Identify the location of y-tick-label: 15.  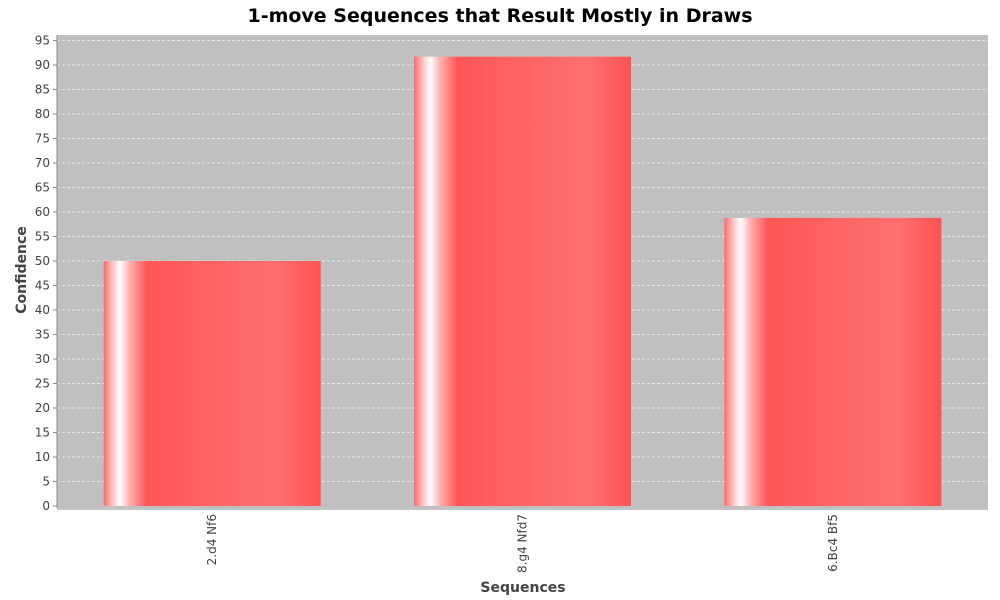
(42, 433).